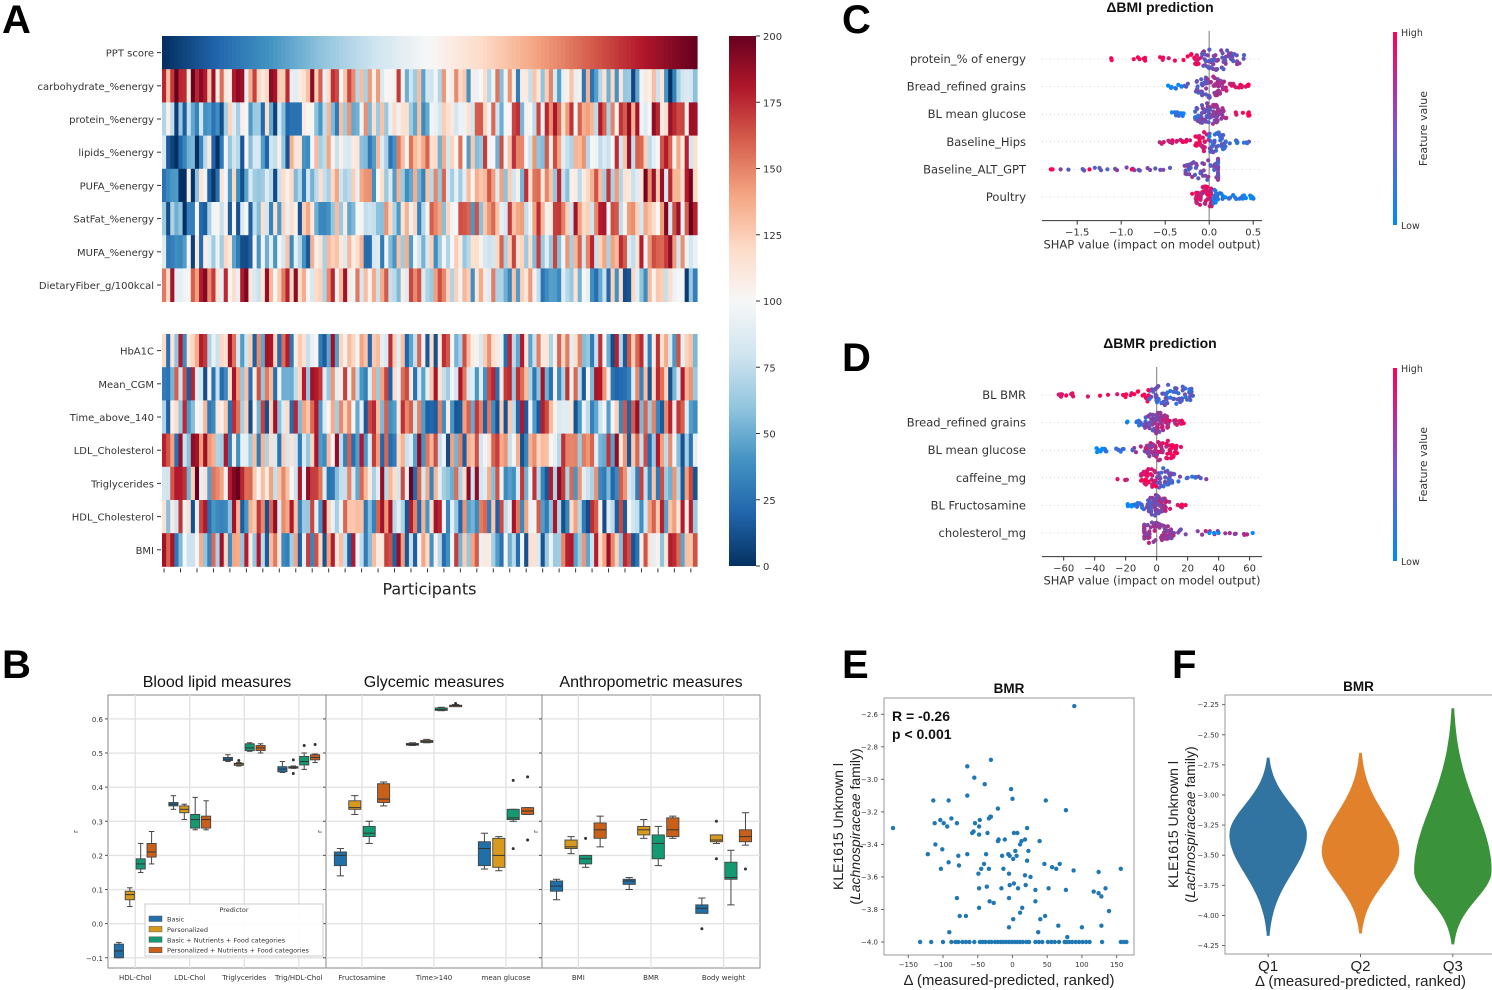 The width and height of the screenshot is (1492, 990). I want to click on x-tick-label: 0.0, so click(1209, 233).